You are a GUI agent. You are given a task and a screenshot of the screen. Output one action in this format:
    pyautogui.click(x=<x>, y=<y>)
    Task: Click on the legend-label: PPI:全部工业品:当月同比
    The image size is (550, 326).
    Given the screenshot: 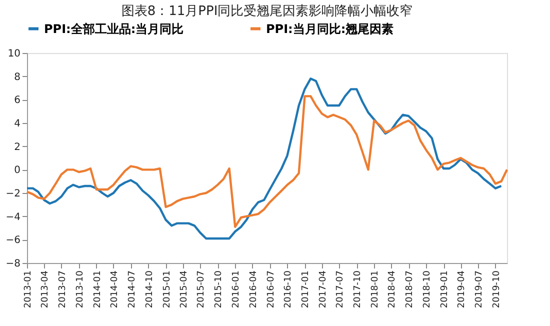 What is the action you would take?
    pyautogui.click(x=114, y=29)
    